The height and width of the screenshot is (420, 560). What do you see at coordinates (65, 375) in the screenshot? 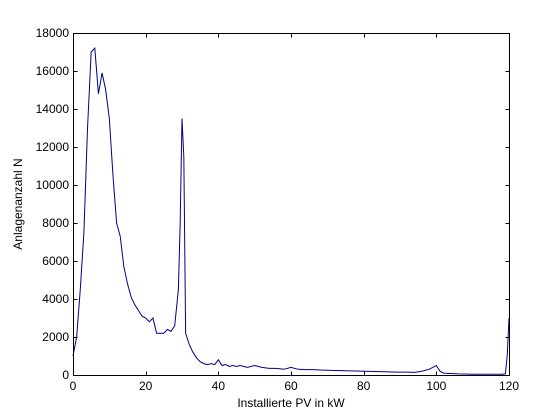
I see `y-tick-label: 0` at bounding box center [65, 375].